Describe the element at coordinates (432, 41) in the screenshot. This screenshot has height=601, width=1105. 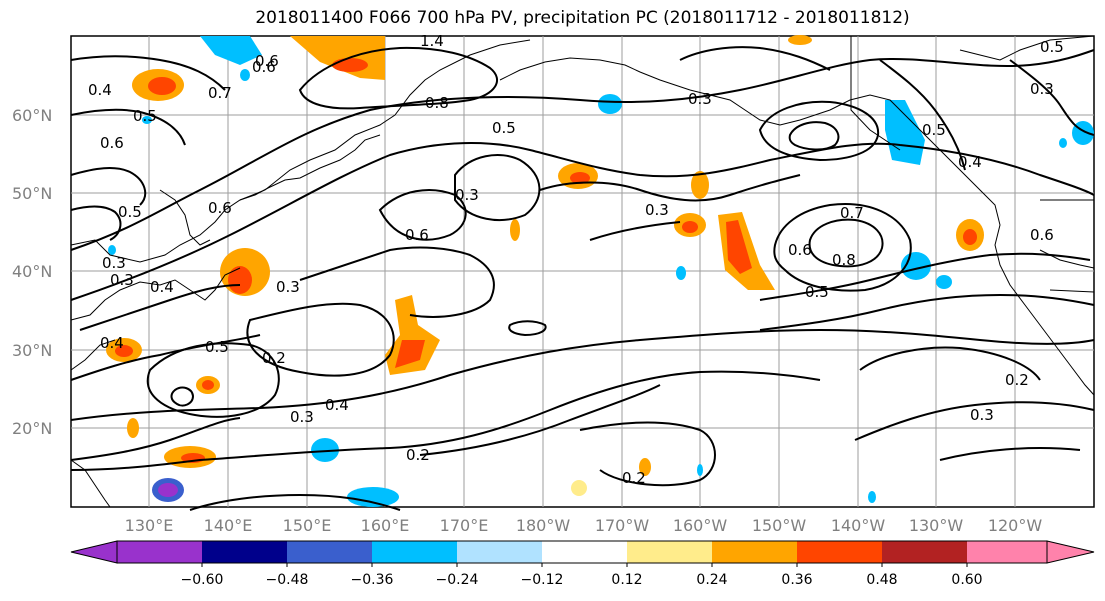
I see `contour-label: 1.4` at that location.